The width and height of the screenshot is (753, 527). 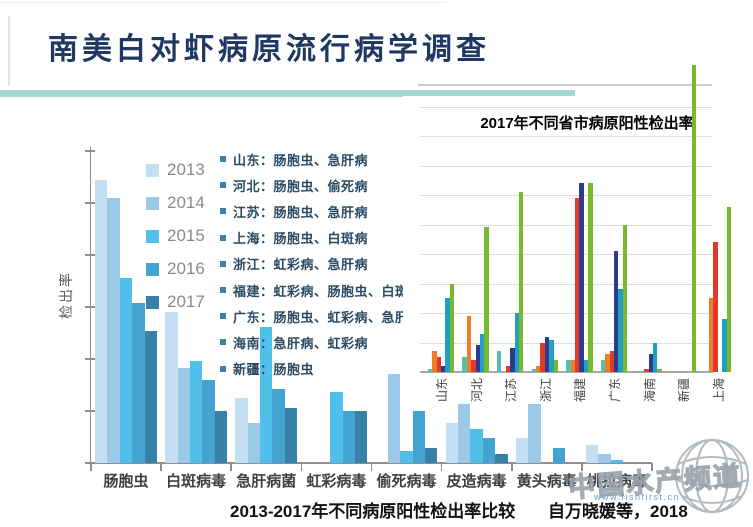 I want to click on globe-icon, so click(x=712, y=476).